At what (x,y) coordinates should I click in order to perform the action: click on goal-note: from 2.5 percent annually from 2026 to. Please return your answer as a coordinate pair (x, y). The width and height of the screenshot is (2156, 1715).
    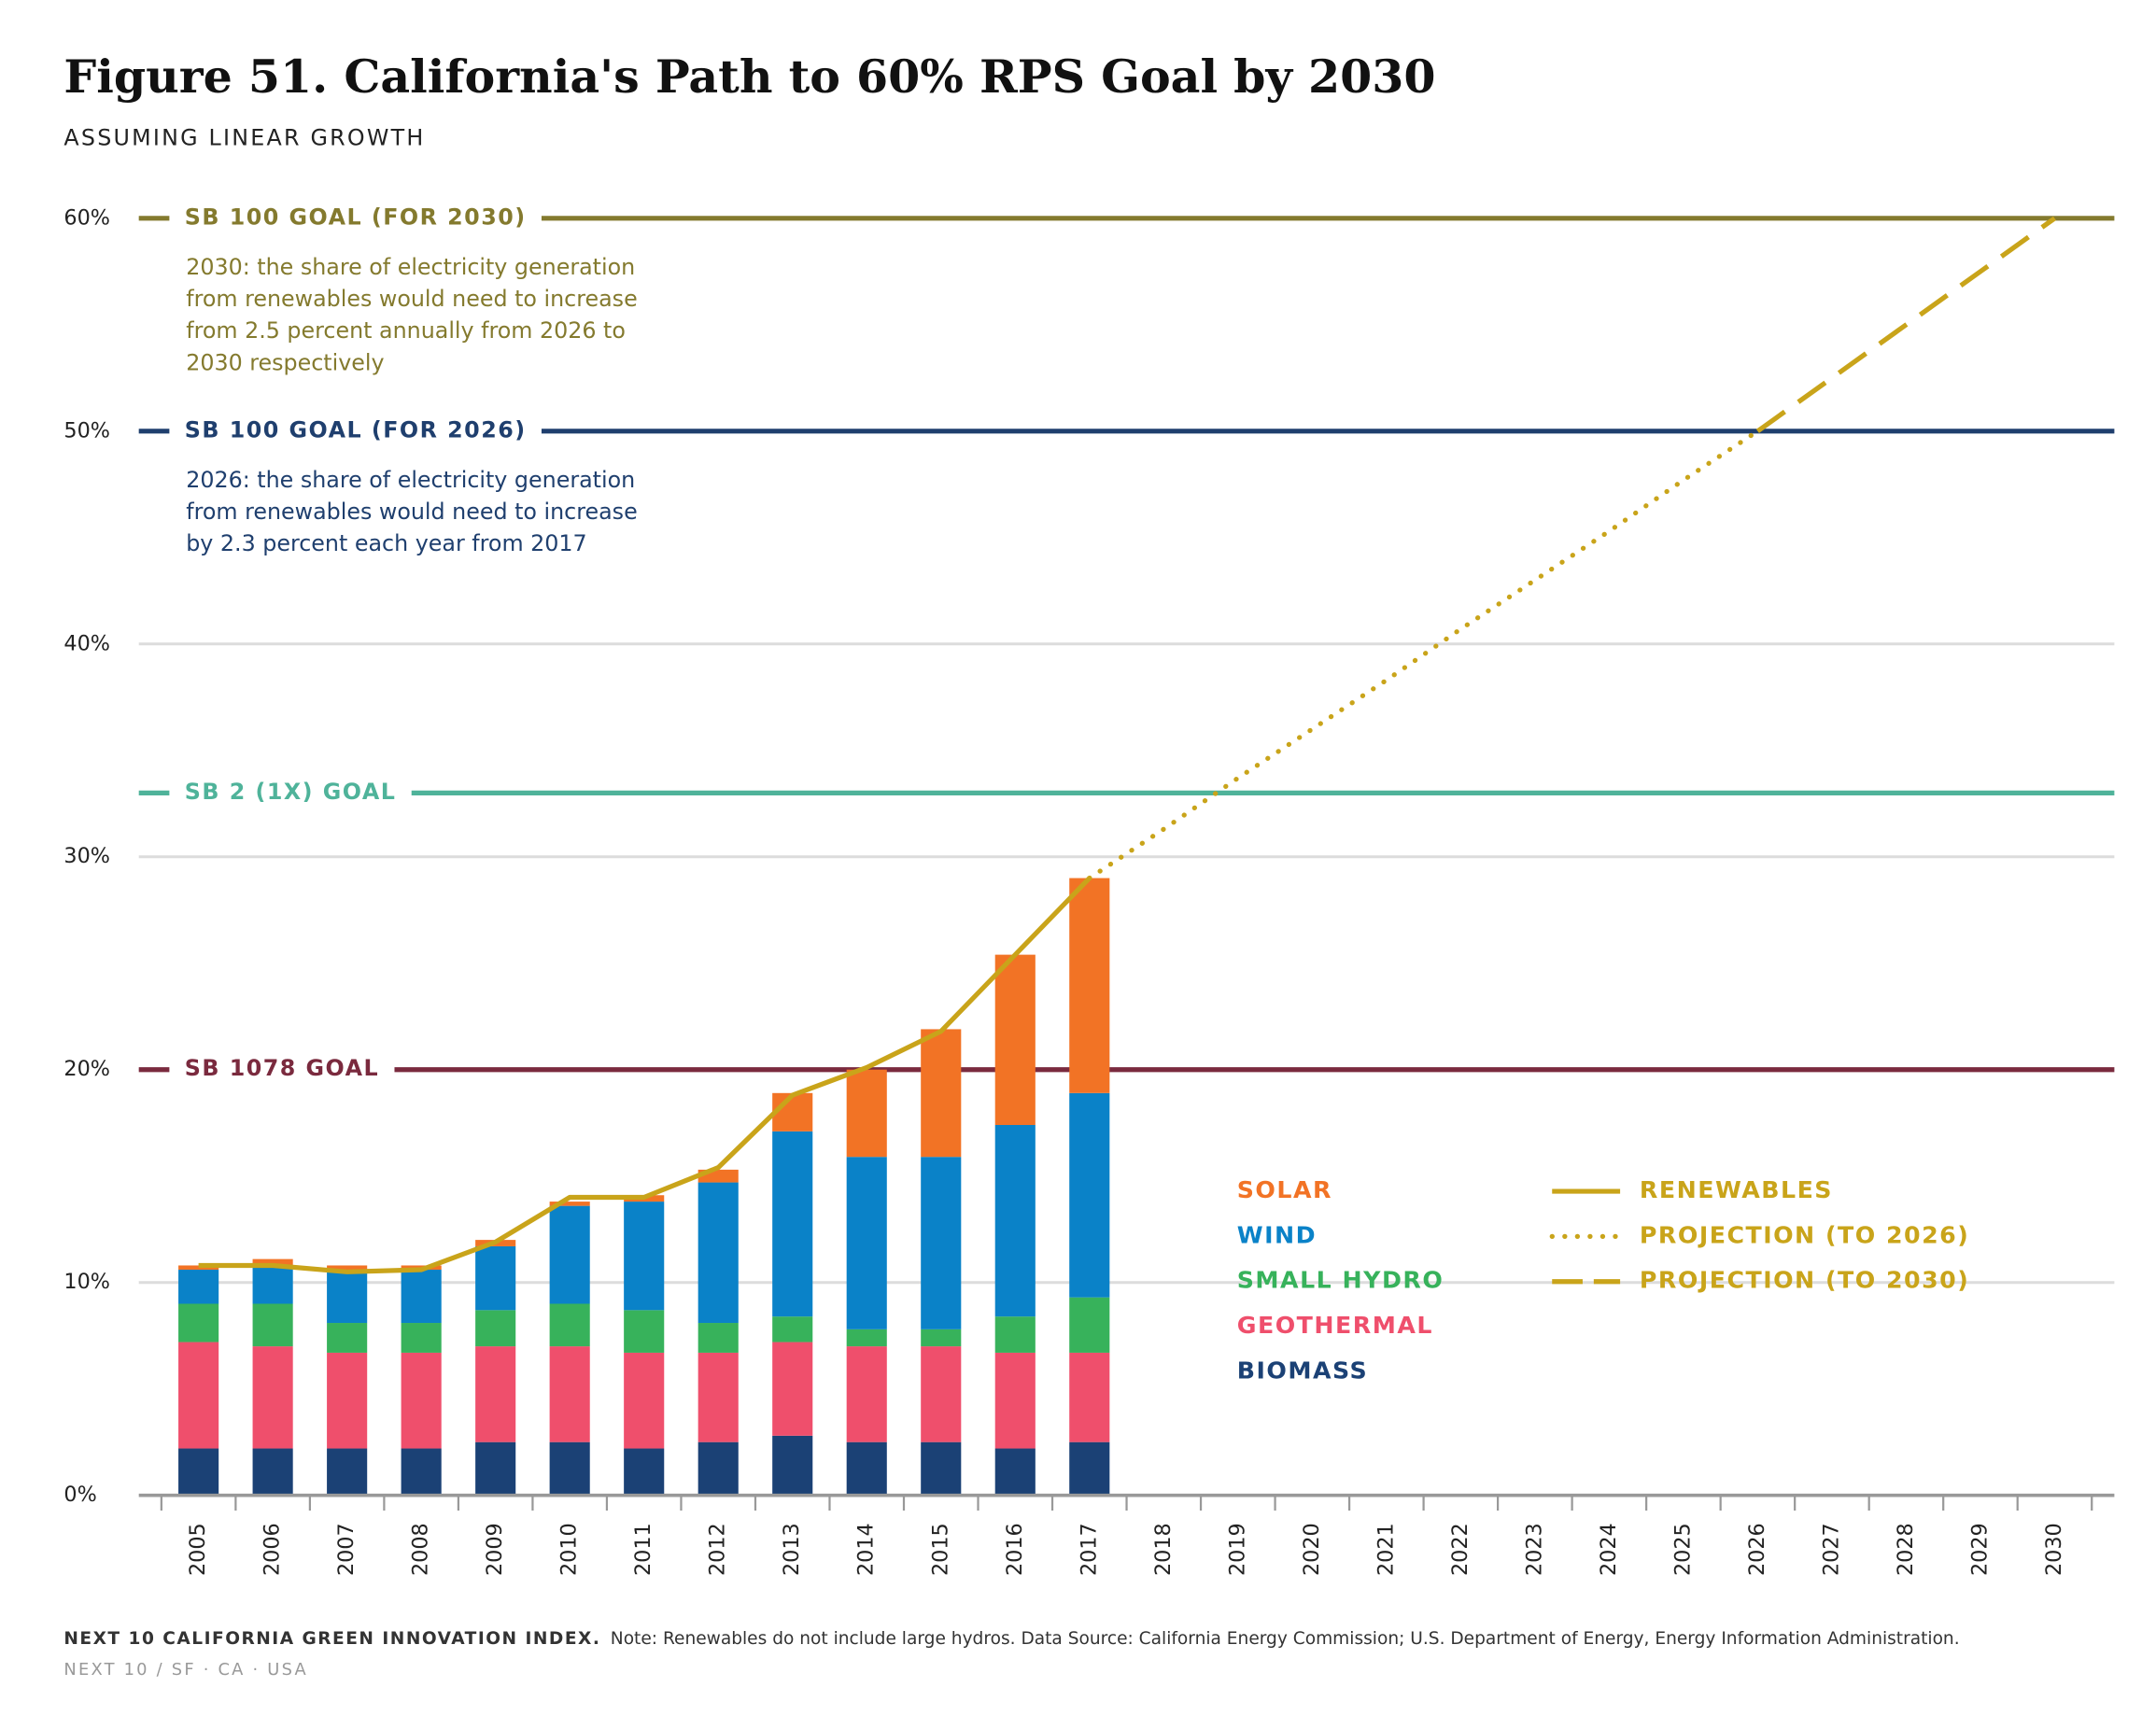
    Looking at the image, I should click on (406, 331).